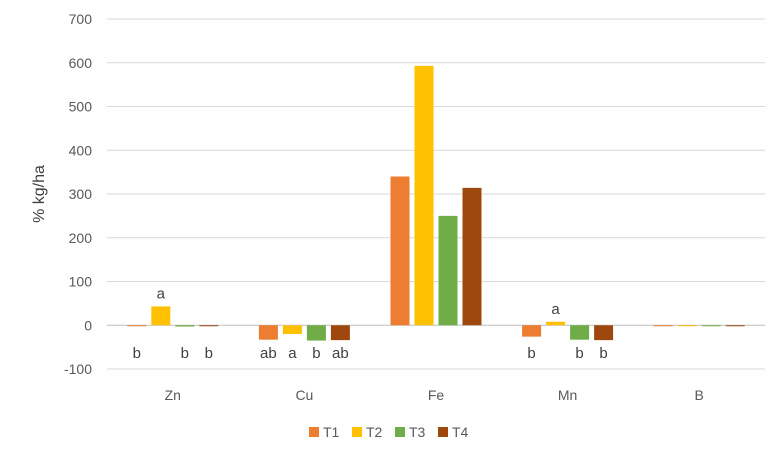 This screenshot has width=782, height=461. I want to click on bar-t3-b, so click(711, 326).